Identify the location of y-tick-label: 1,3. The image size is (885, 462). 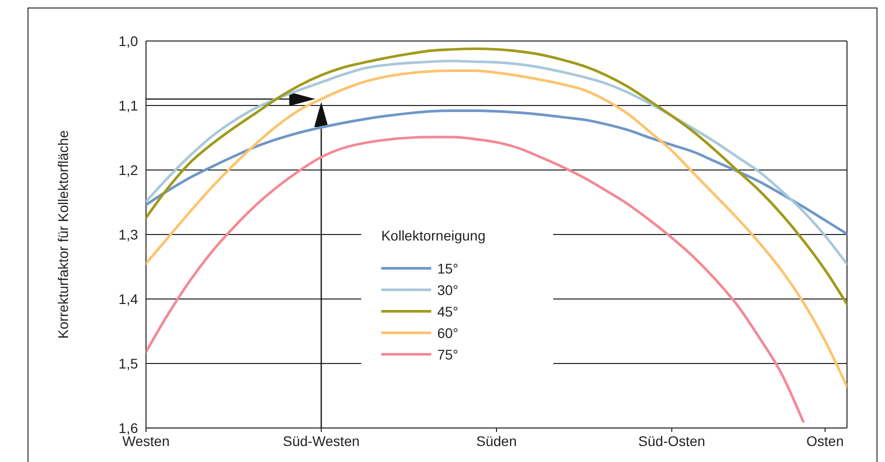
(128, 234).